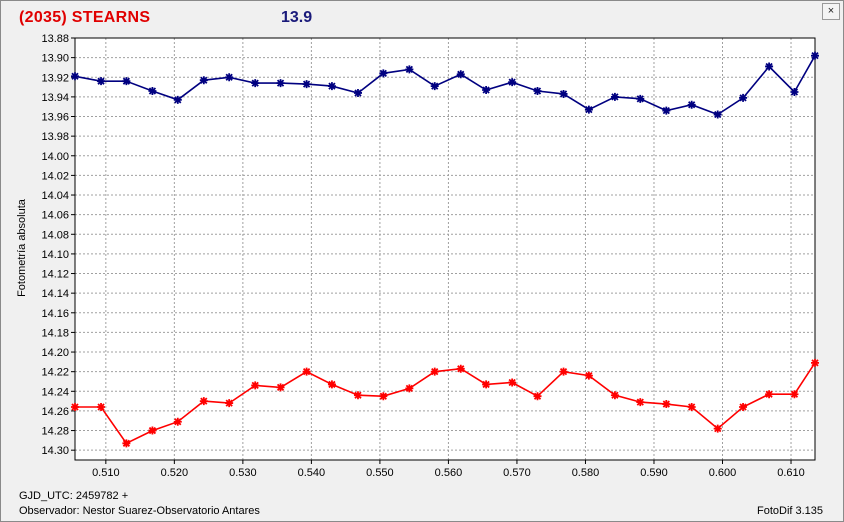 The image size is (844, 522). I want to click on x-tick-label: 0.510, so click(106, 473).